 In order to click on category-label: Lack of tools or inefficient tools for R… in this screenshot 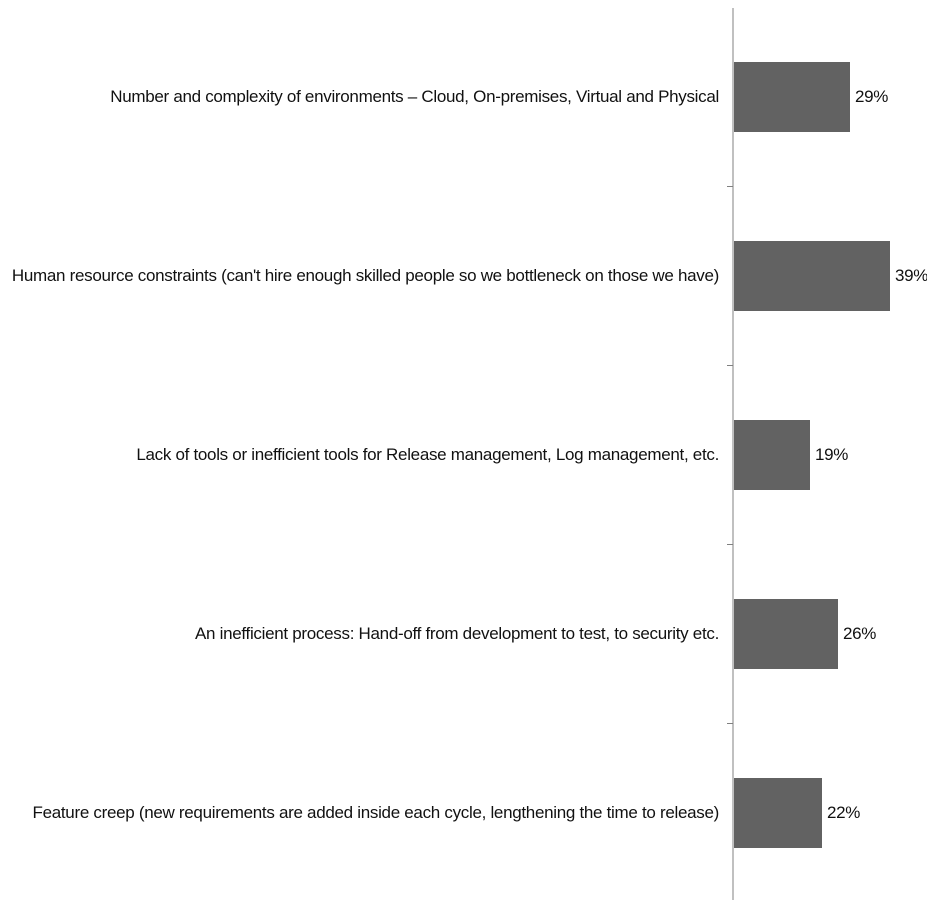, I will do `click(427, 454)`.